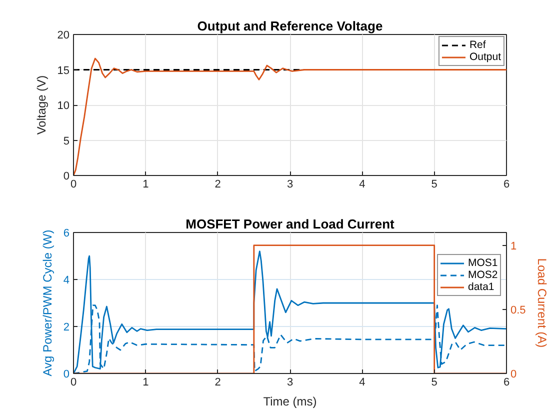 The width and height of the screenshot is (560, 420). Describe the element at coordinates (66, 141) in the screenshot. I see `y-tick-label: 5` at that location.